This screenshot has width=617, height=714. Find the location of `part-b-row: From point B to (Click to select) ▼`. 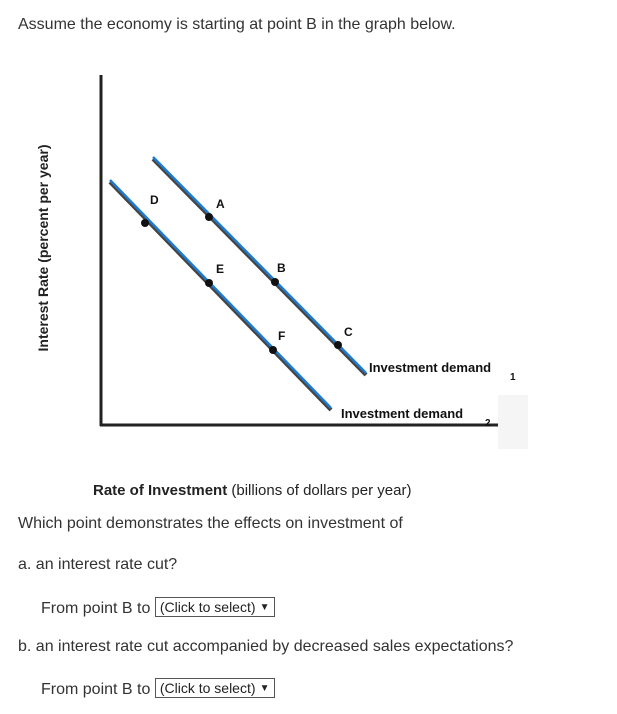

part-b-row: From point B to (Click to select) ▼ is located at coordinates (158, 688).